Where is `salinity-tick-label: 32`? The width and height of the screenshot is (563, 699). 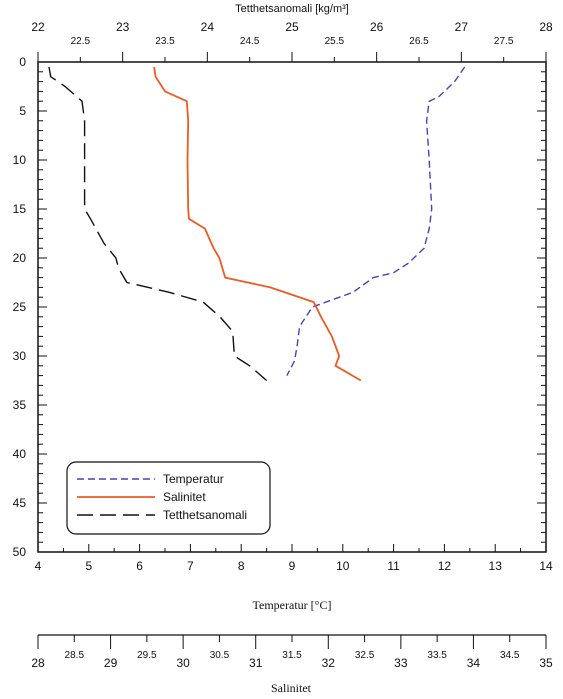
salinity-tick-label: 32 is located at coordinates (329, 663).